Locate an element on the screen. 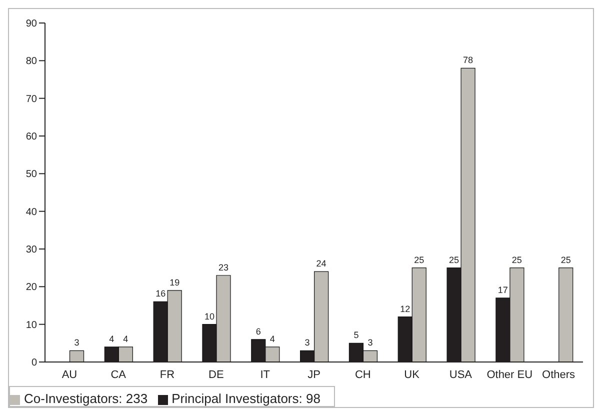 Image resolution: width=602 pixels, height=416 pixels. data-label: 78 is located at coordinates (468, 60).